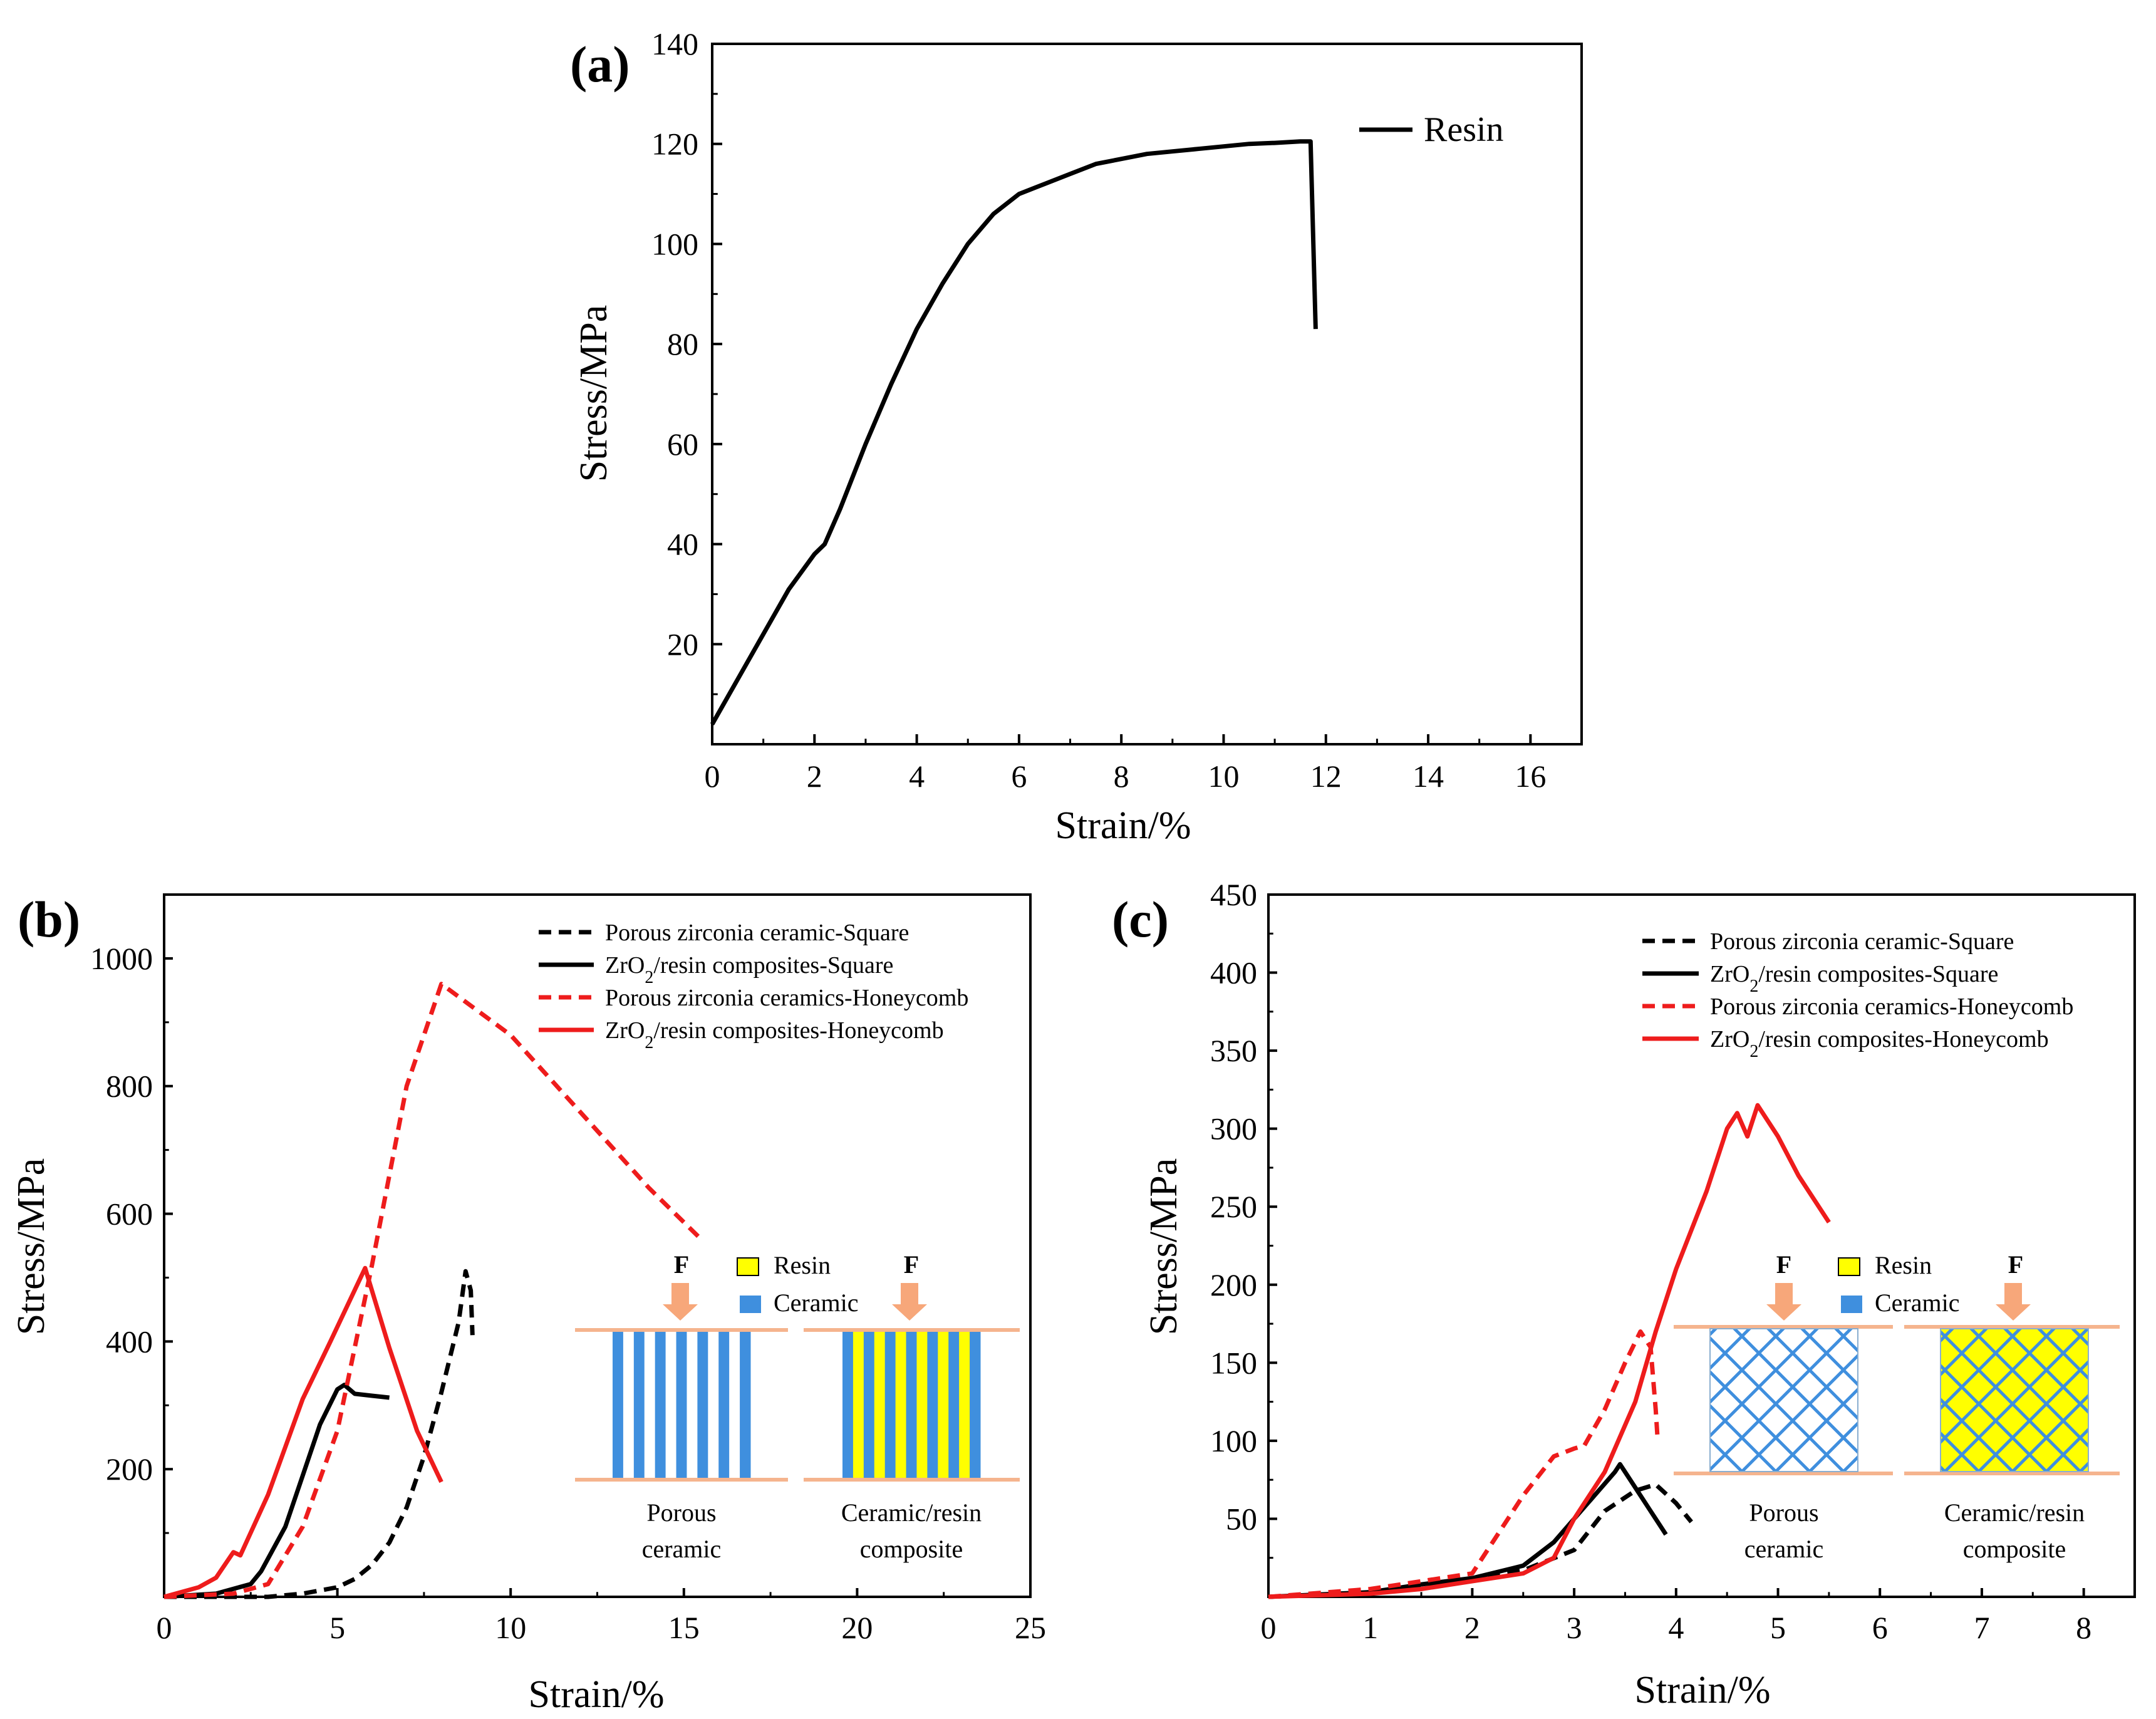 The height and width of the screenshot is (1719, 2156). Describe the element at coordinates (684, 1628) in the screenshot. I see `x-tick-label: 15` at that location.